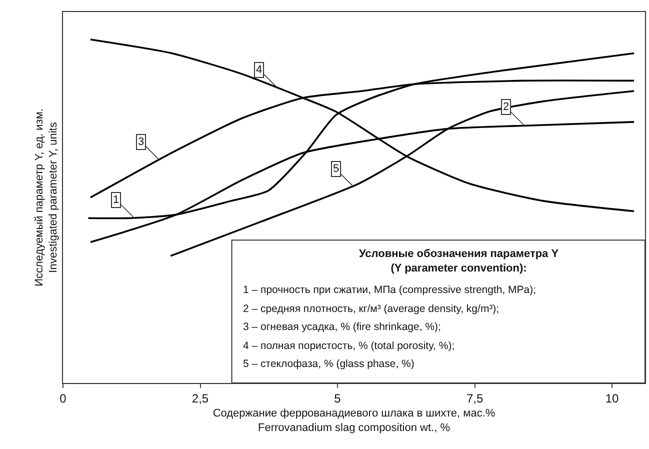 The width and height of the screenshot is (649, 449). What do you see at coordinates (354, 421) in the screenshot?
I see `x-axis-title: Содержание феррованадиевого шлака в шихте, мас.% Ferrovanadium slag composition wt., %` at bounding box center [354, 421].